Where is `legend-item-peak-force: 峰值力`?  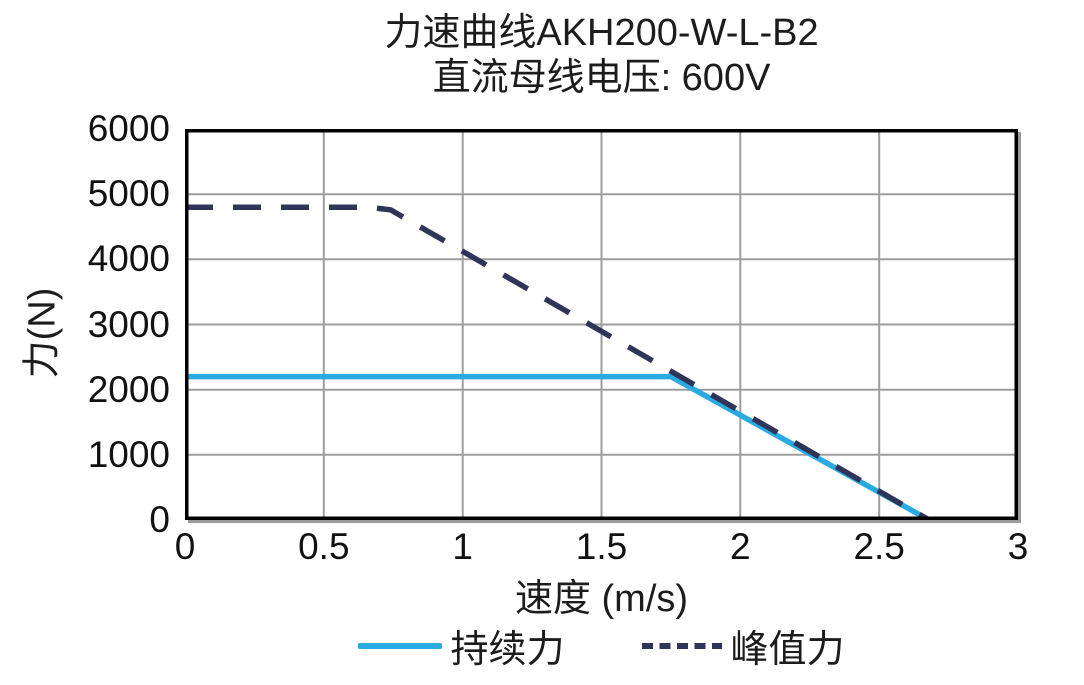
legend-item-peak-force: 峰值力 is located at coordinates (743, 645).